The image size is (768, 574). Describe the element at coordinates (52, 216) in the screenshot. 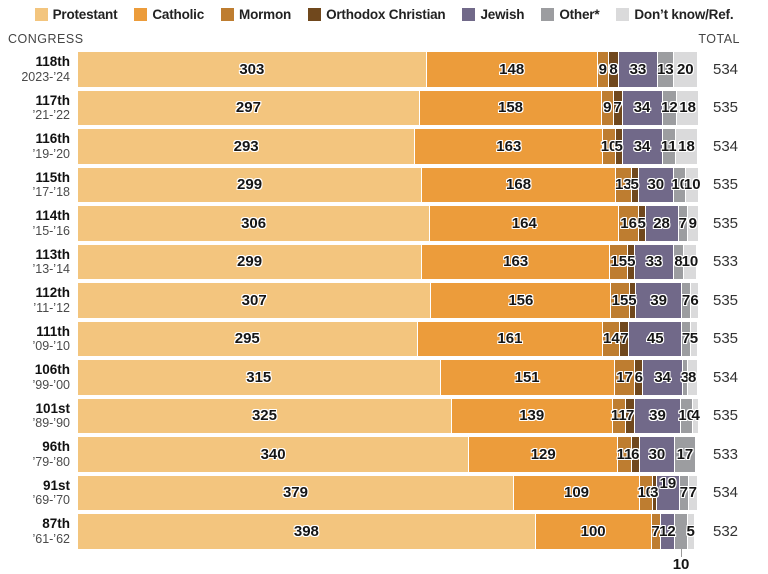

I see `congress-number: 114th` at that location.